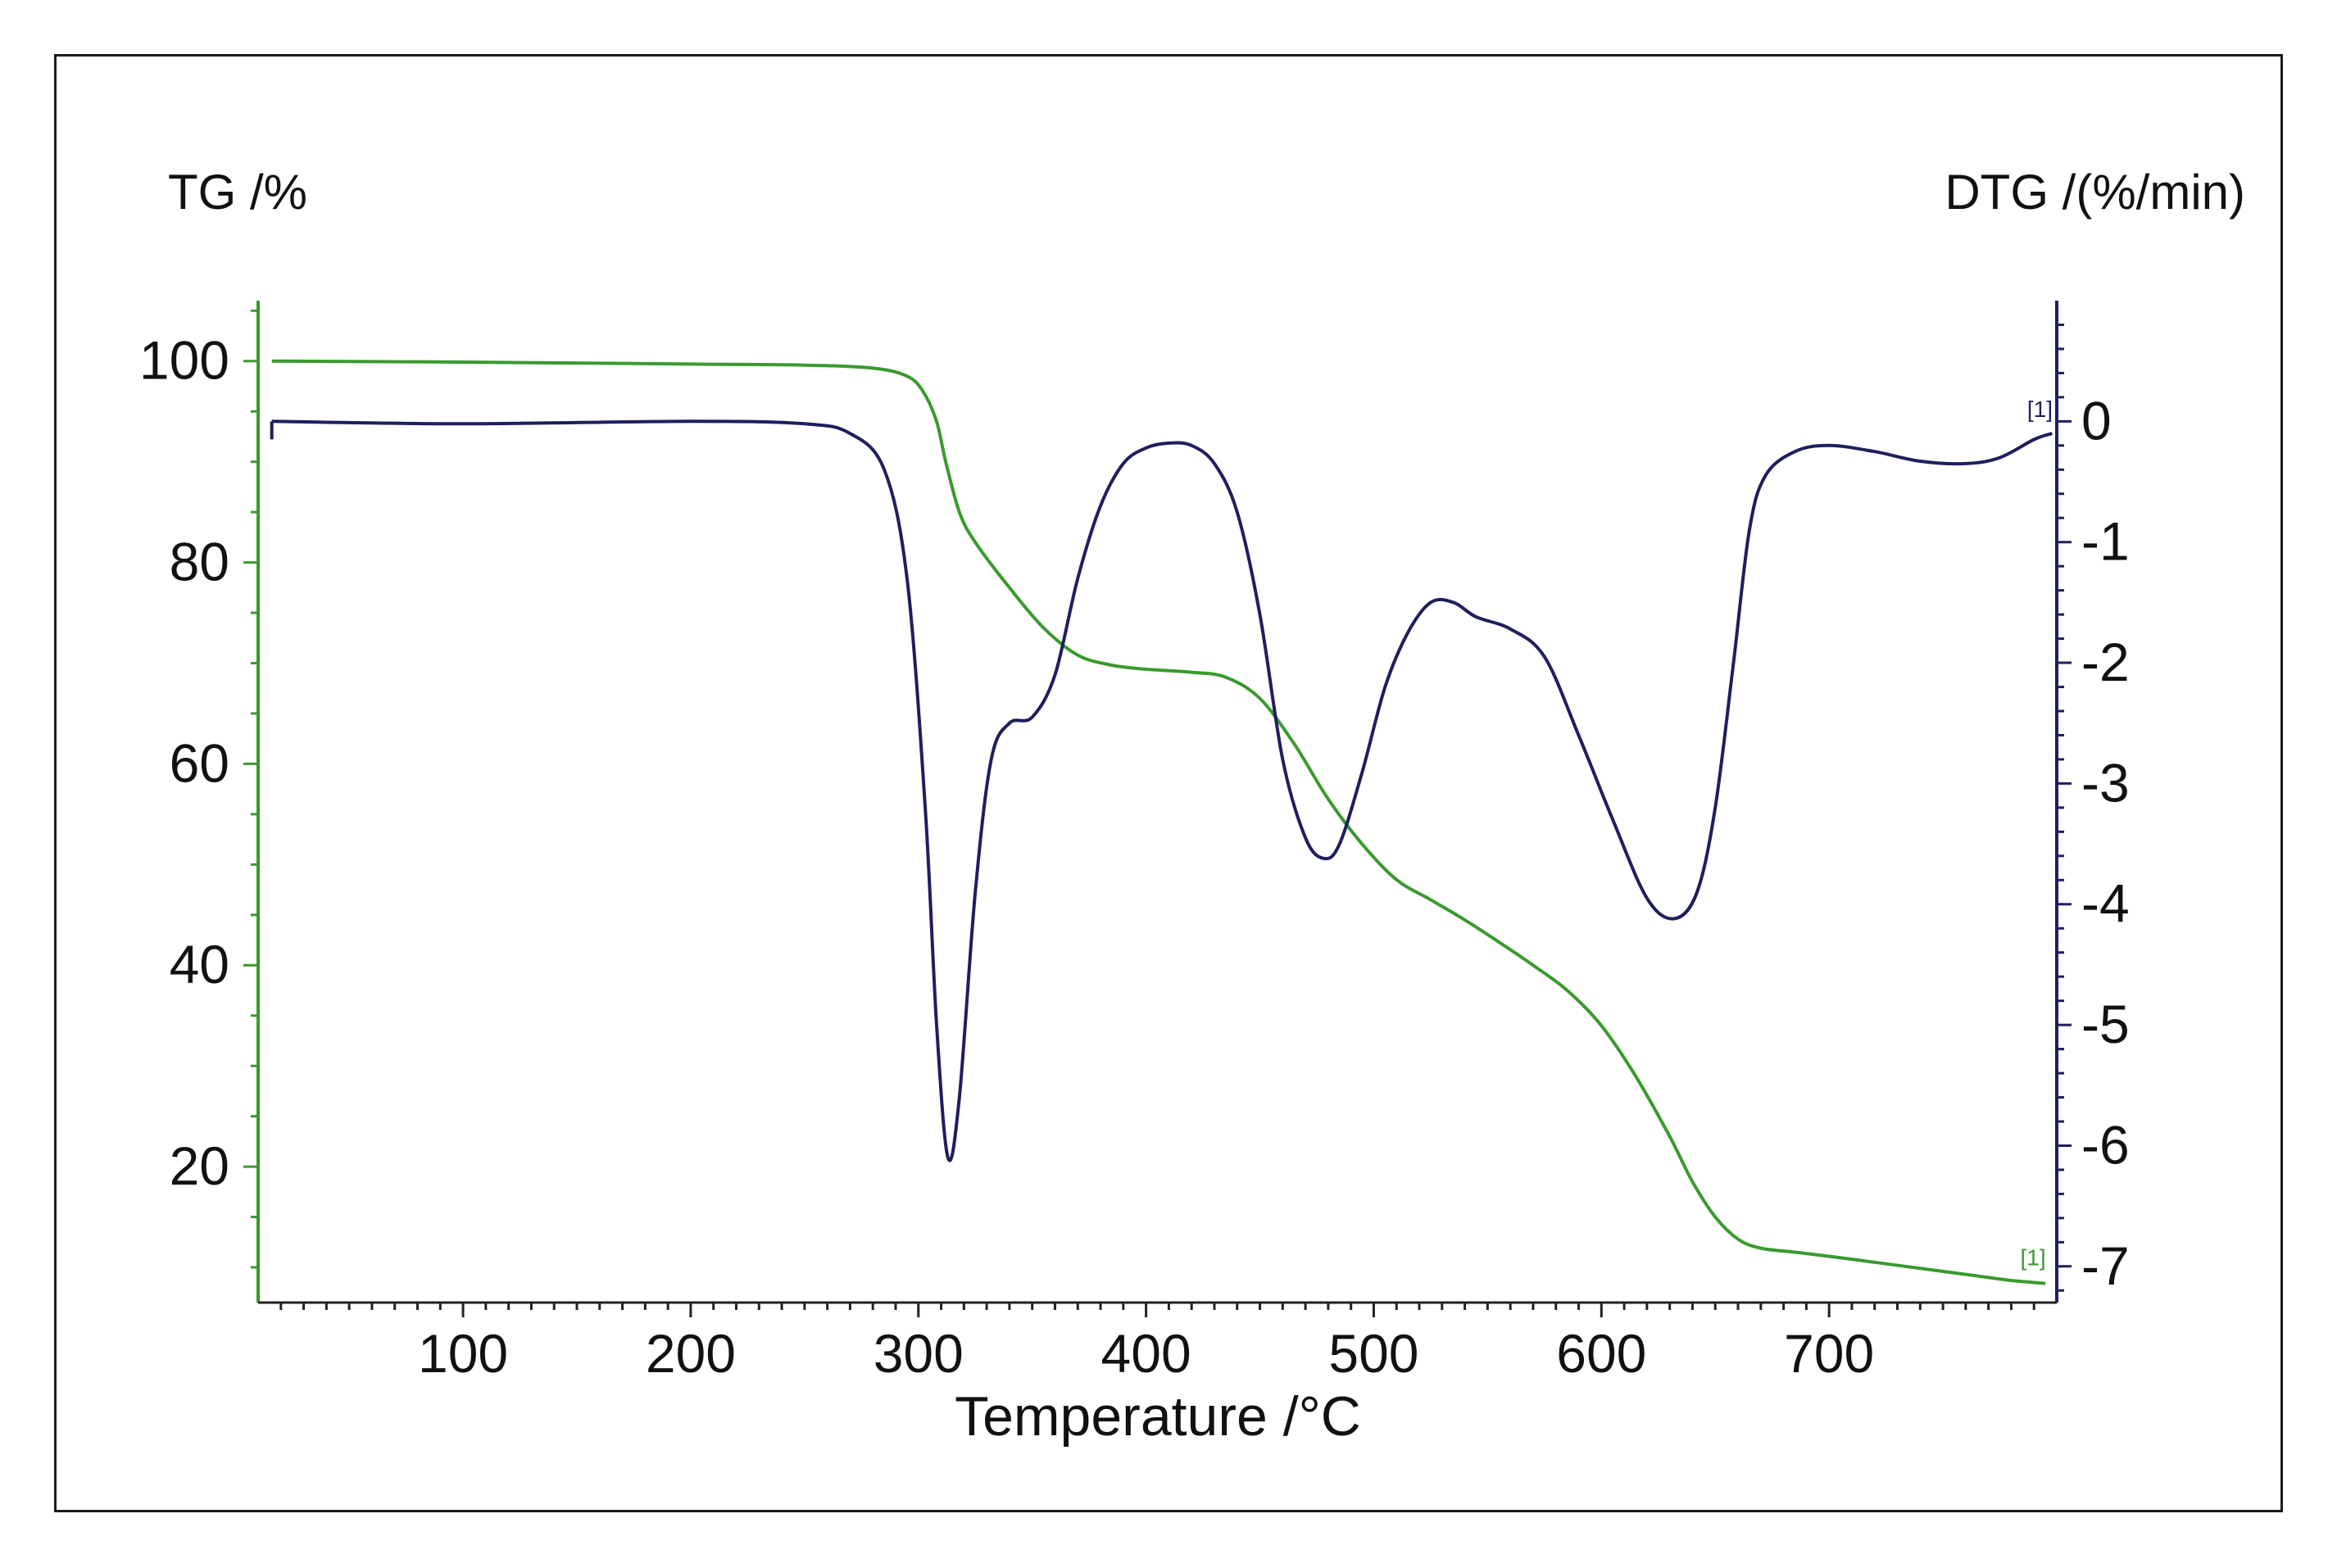 This screenshot has width=2328, height=1568. What do you see at coordinates (199, 1165) in the screenshot?
I see `left-tick-label: 20` at bounding box center [199, 1165].